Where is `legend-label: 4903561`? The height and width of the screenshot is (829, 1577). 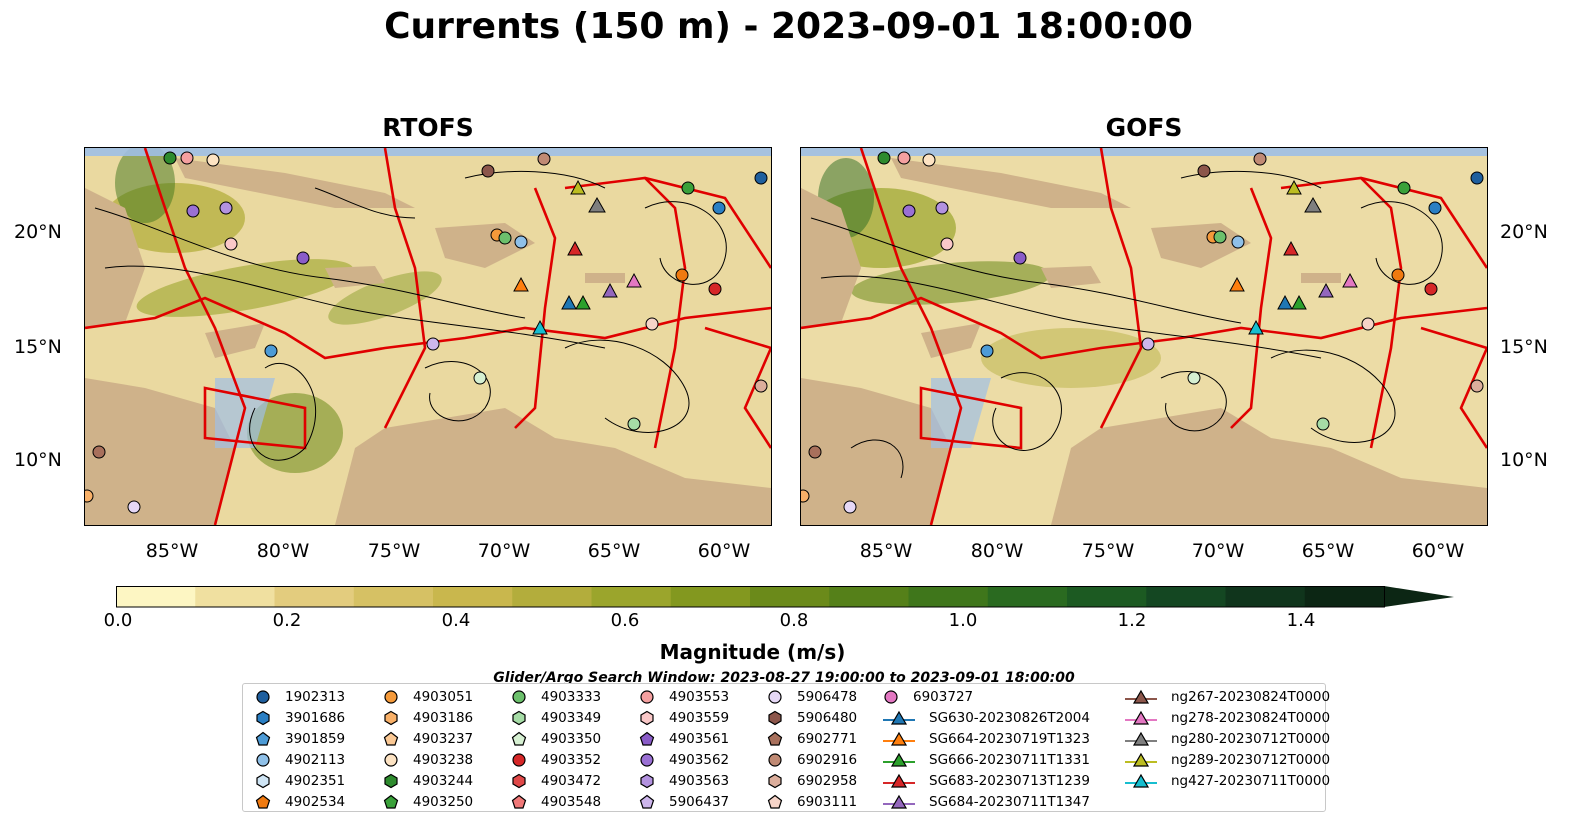 legend-label: 4903561 is located at coordinates (699, 738).